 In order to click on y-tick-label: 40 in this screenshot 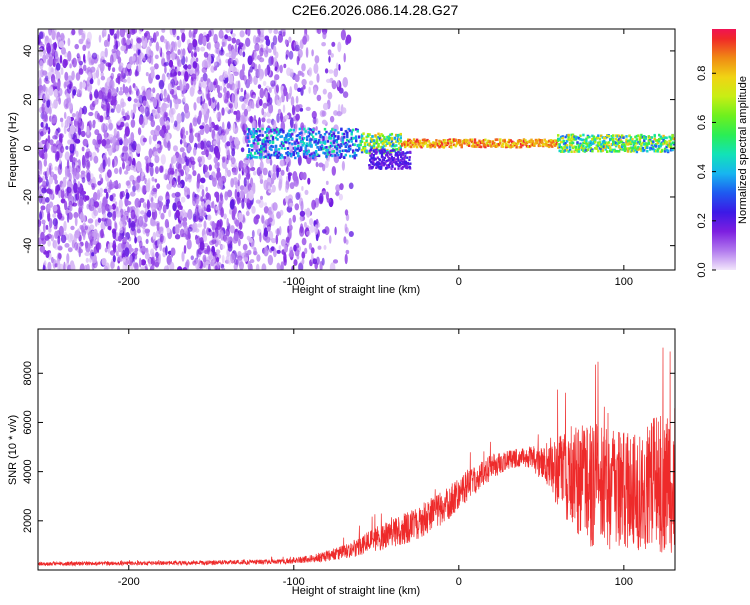, I will do `click(28, 51)`.